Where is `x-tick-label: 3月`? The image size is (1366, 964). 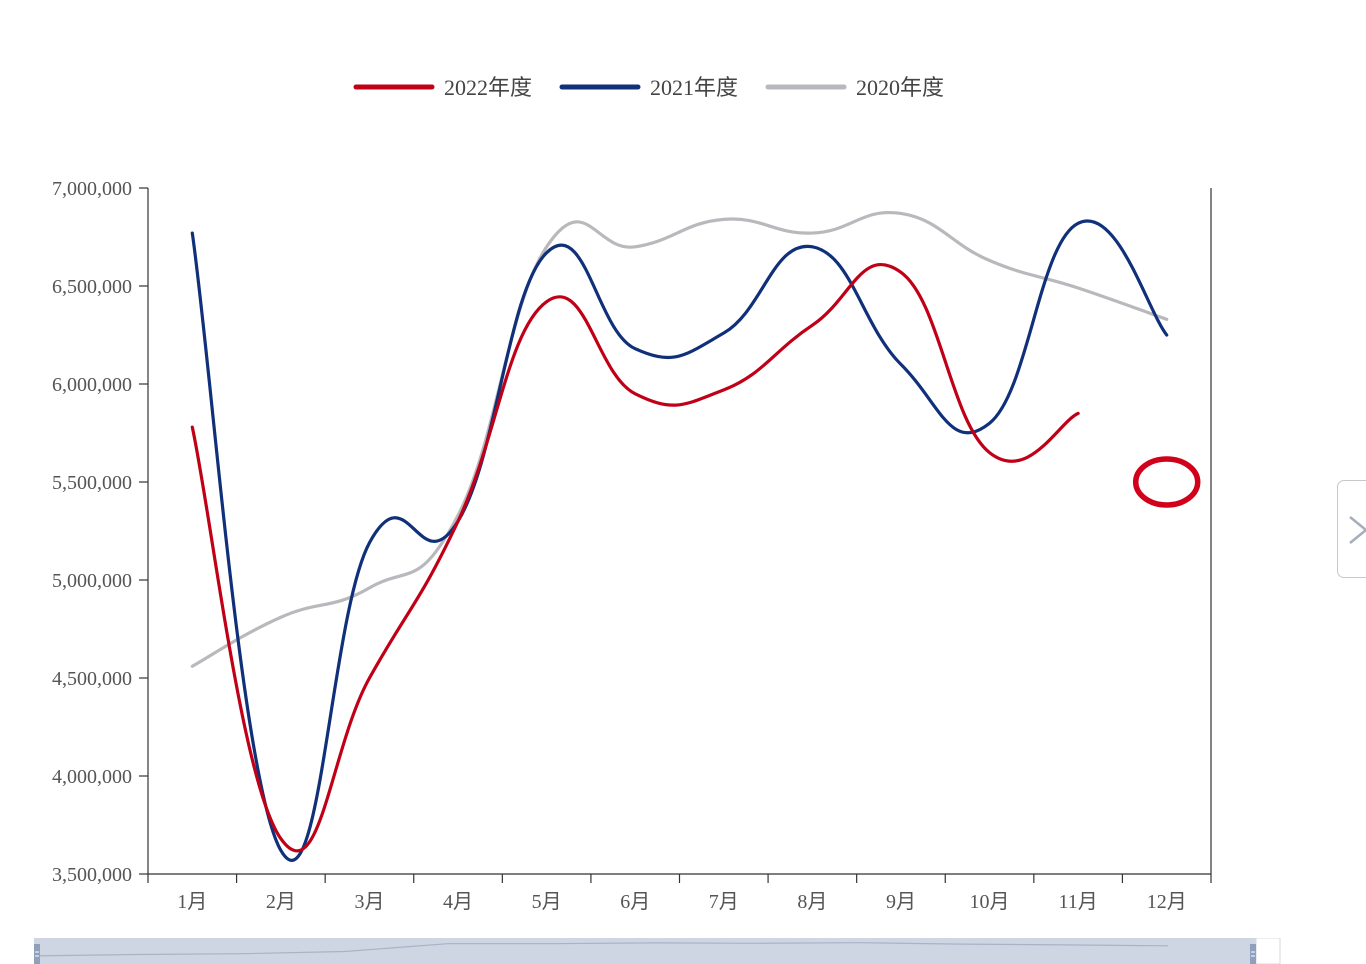
x-tick-label: 3月 is located at coordinates (369, 902).